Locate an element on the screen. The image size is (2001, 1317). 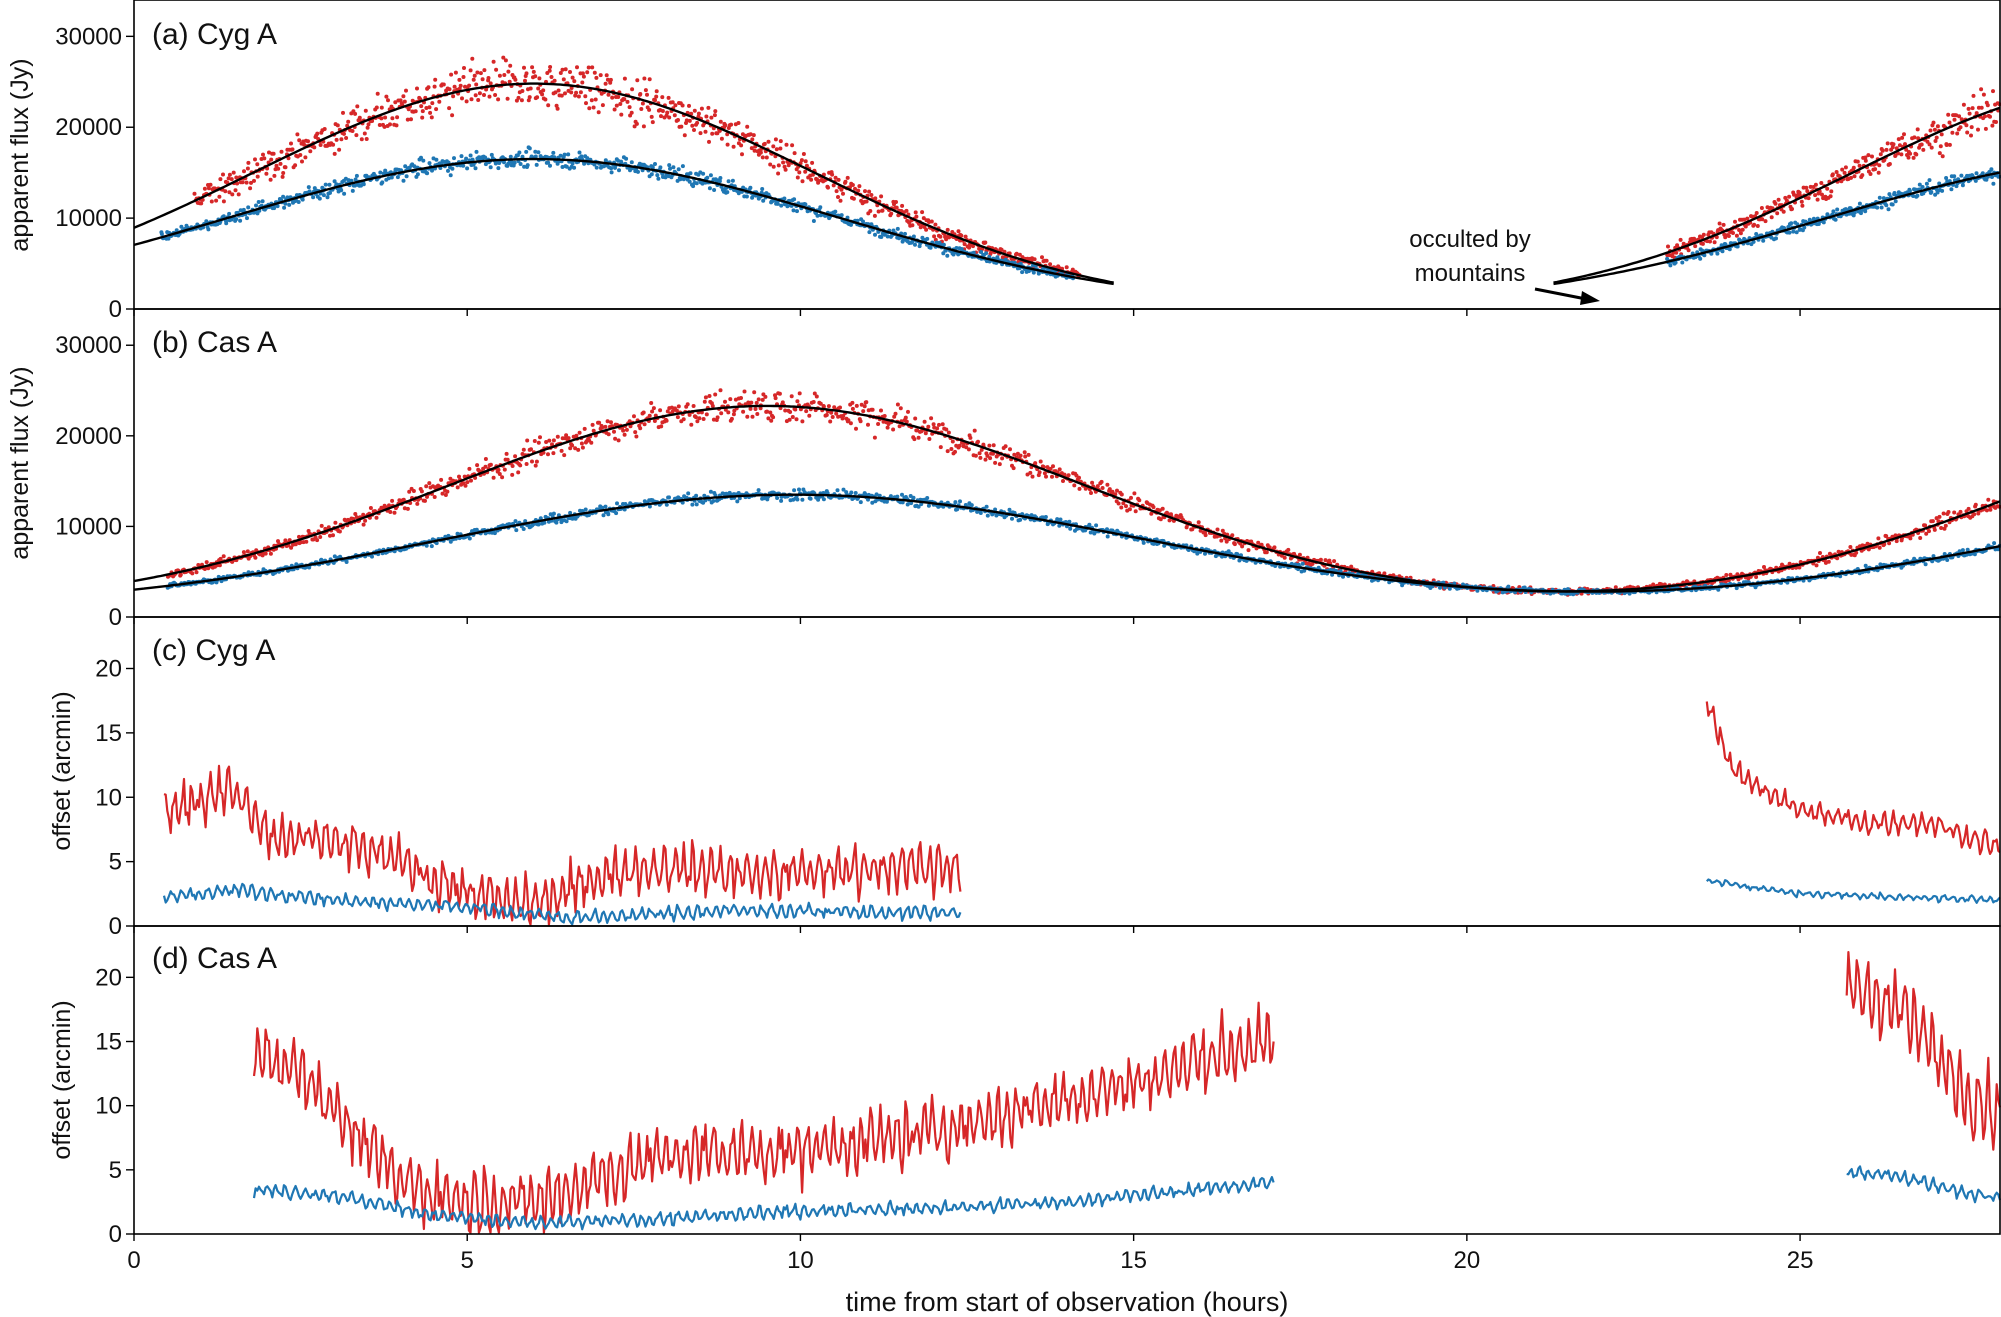
panel-b-data is located at coordinates (1067, 492).